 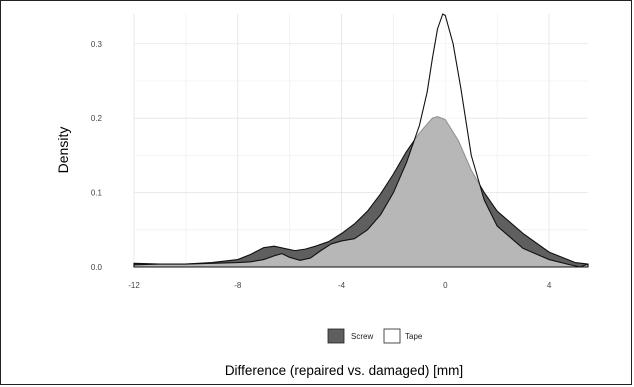 I want to click on y-tick-label: 0.2, so click(x=97, y=118).